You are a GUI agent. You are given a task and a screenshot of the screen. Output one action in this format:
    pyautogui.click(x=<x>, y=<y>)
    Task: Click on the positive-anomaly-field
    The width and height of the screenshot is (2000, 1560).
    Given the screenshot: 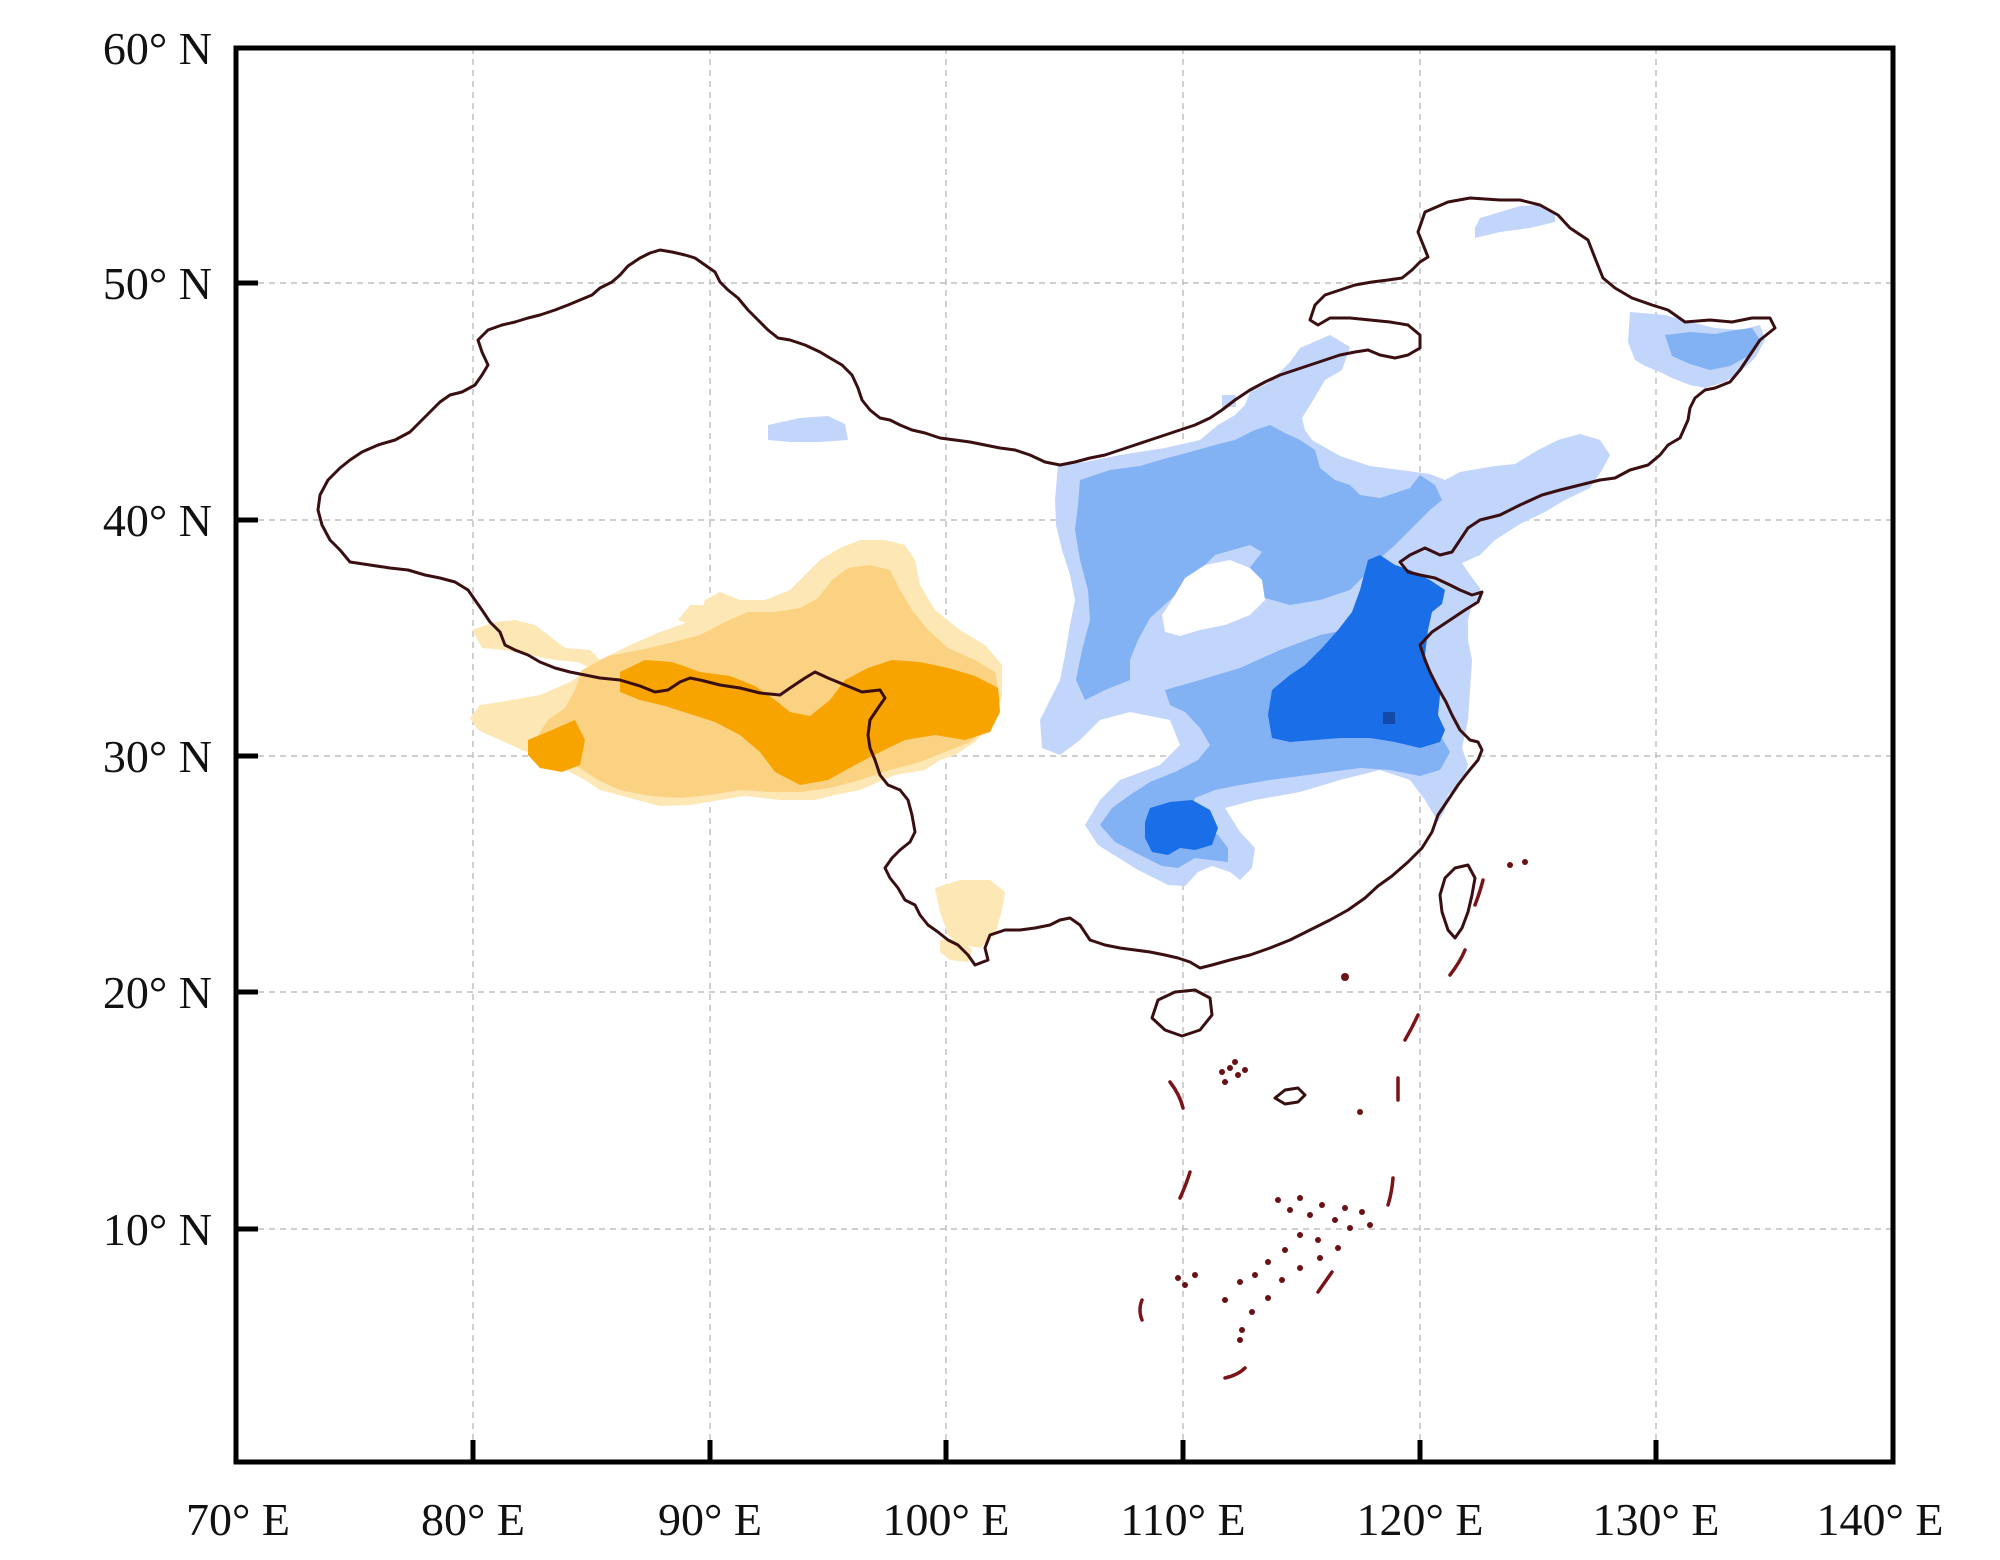 What is the action you would take?
    pyautogui.click(x=737, y=751)
    